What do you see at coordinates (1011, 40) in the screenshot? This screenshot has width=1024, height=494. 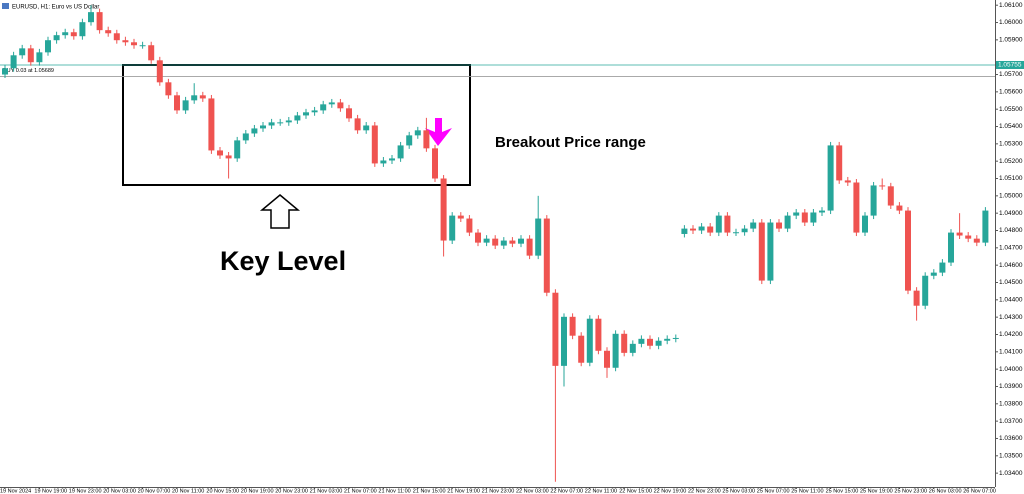 I see `y-tick-label: 1.05900` at bounding box center [1011, 40].